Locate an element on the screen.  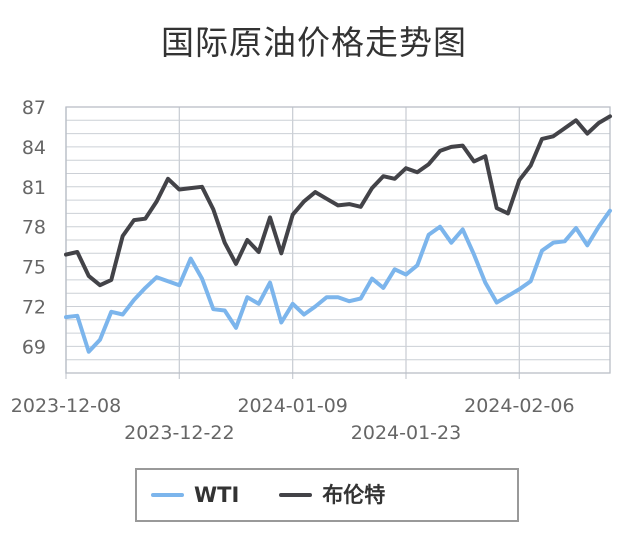
legend-item-brent: 布伦特 is located at coordinates (332, 494).